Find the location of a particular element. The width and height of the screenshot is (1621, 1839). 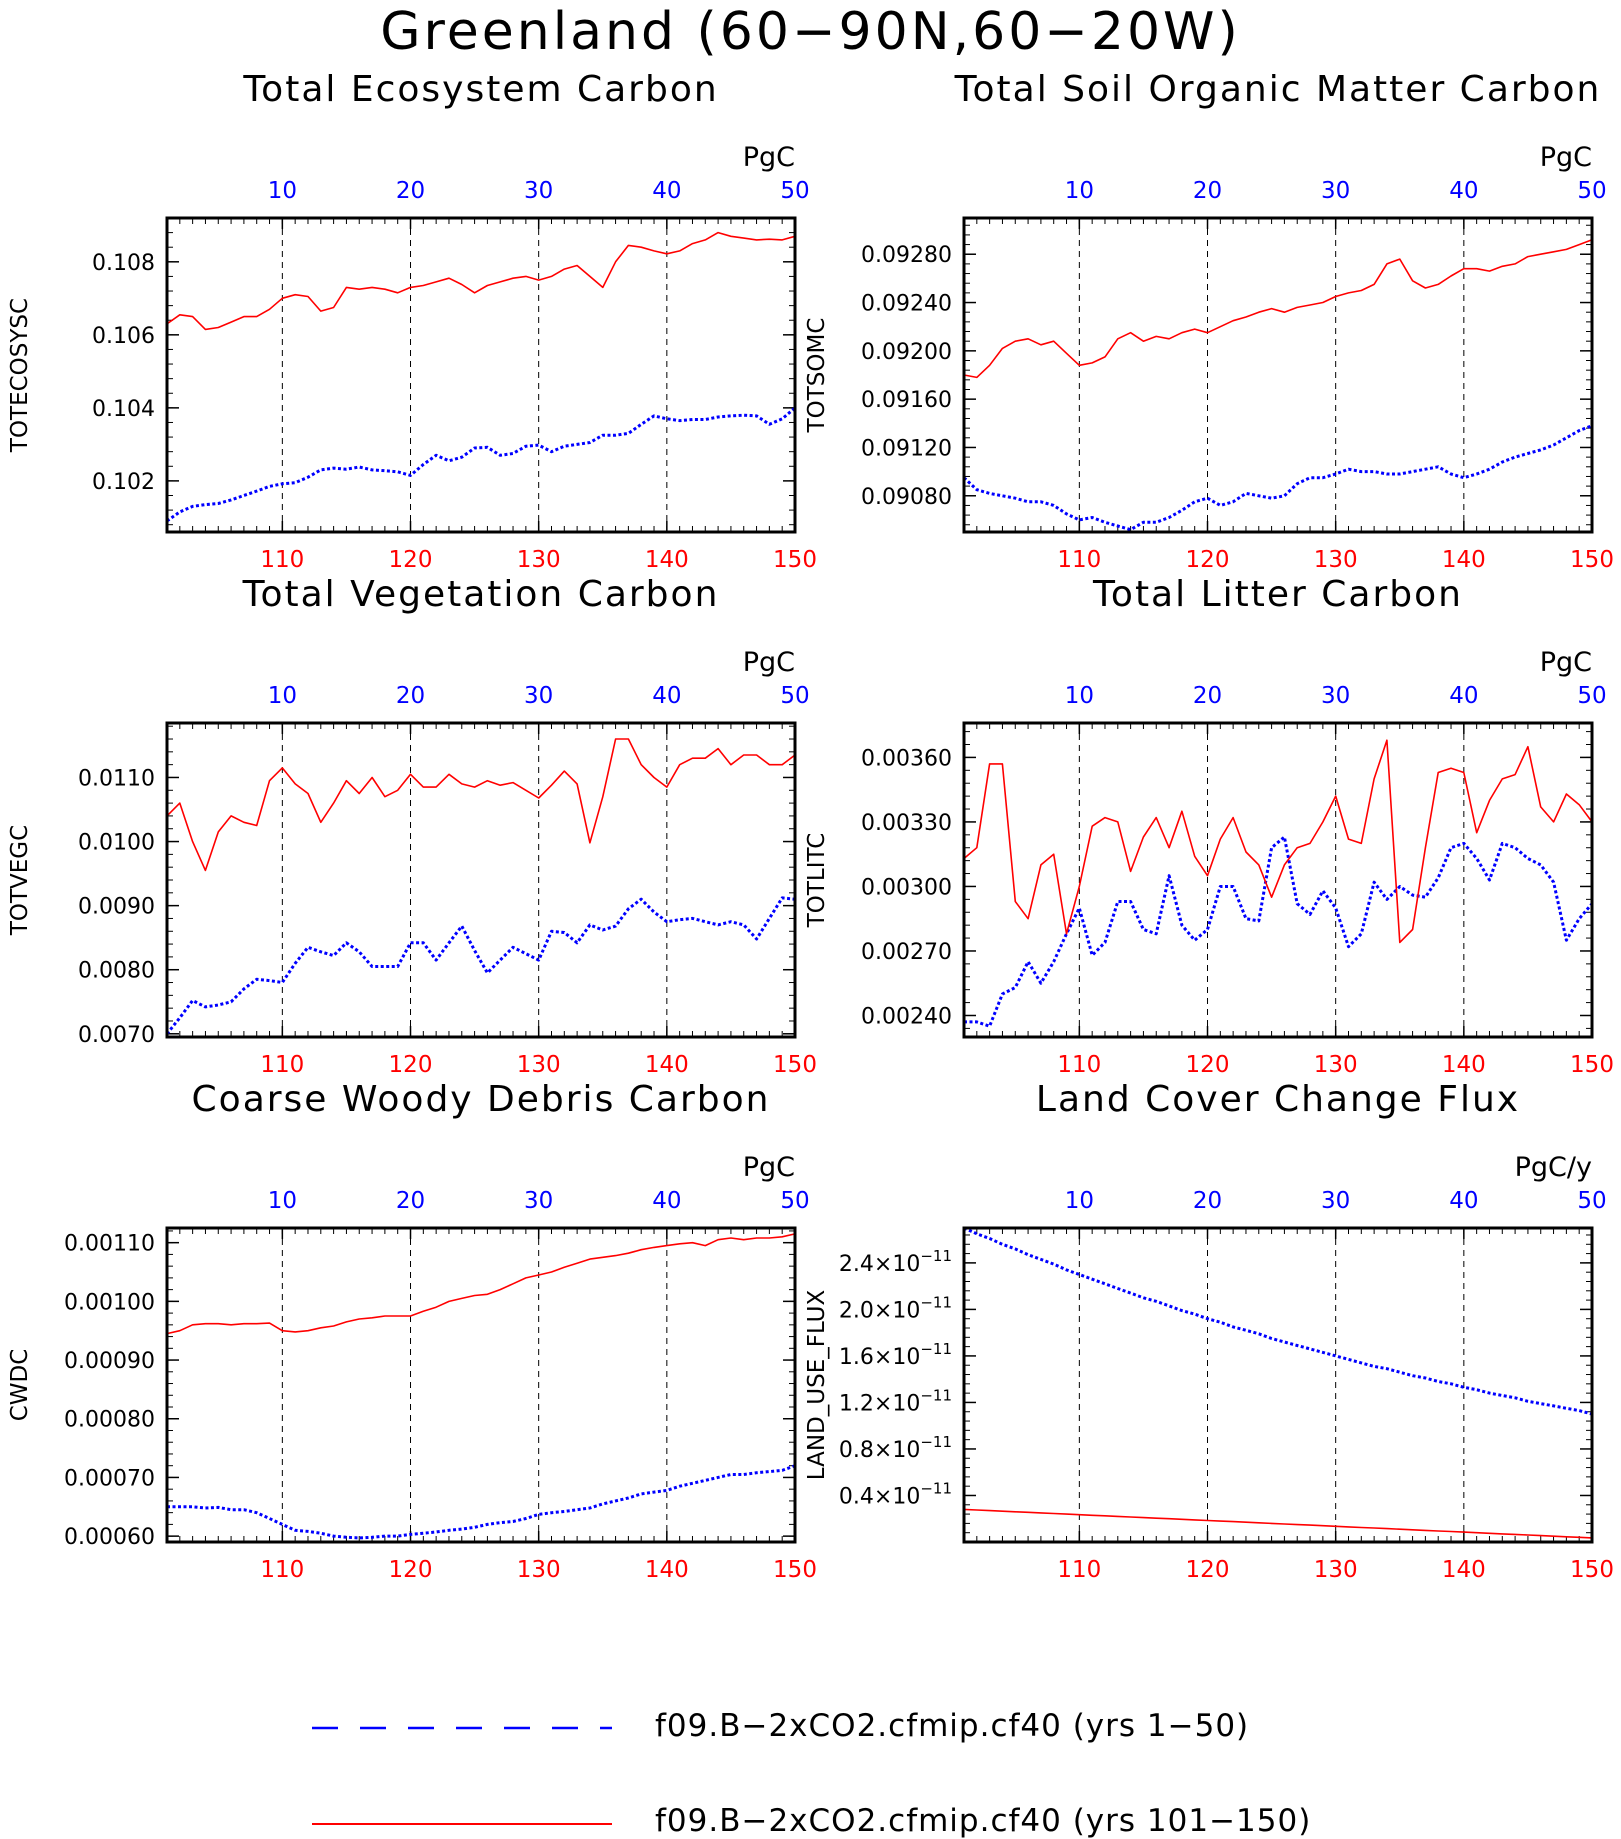

panel-5-y-tick-label: 0.00080 is located at coordinates (109, 1420).